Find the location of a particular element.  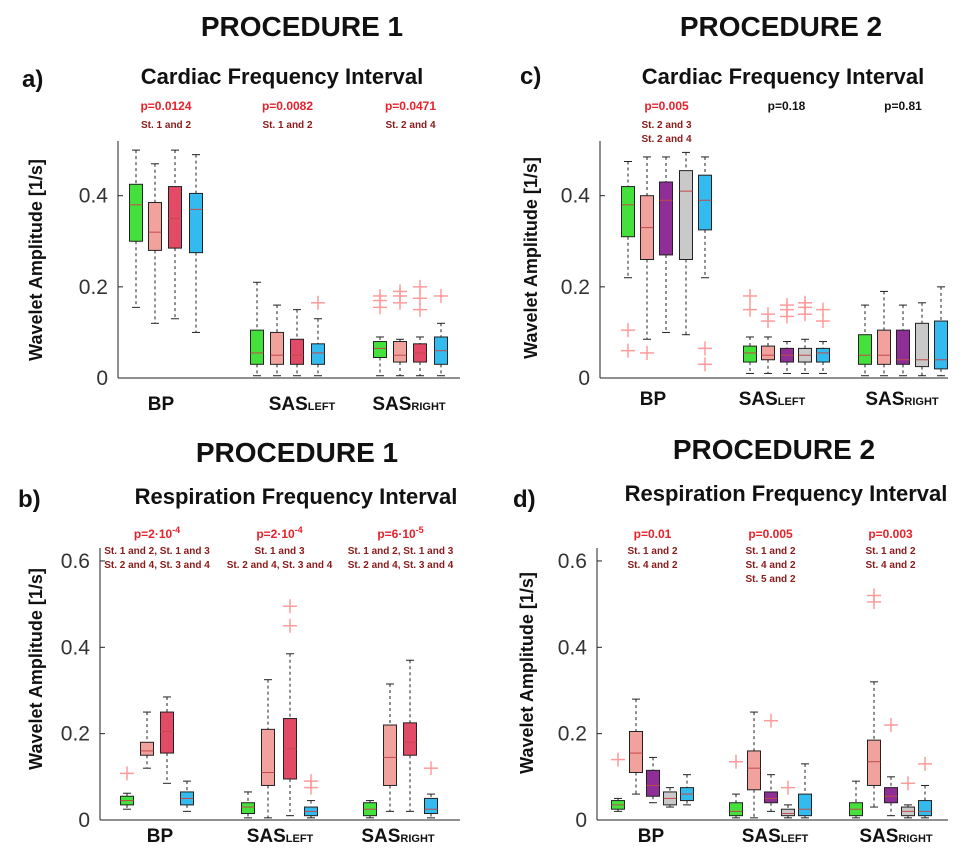

p-value-text: p=0.005 is located at coordinates (666, 106).